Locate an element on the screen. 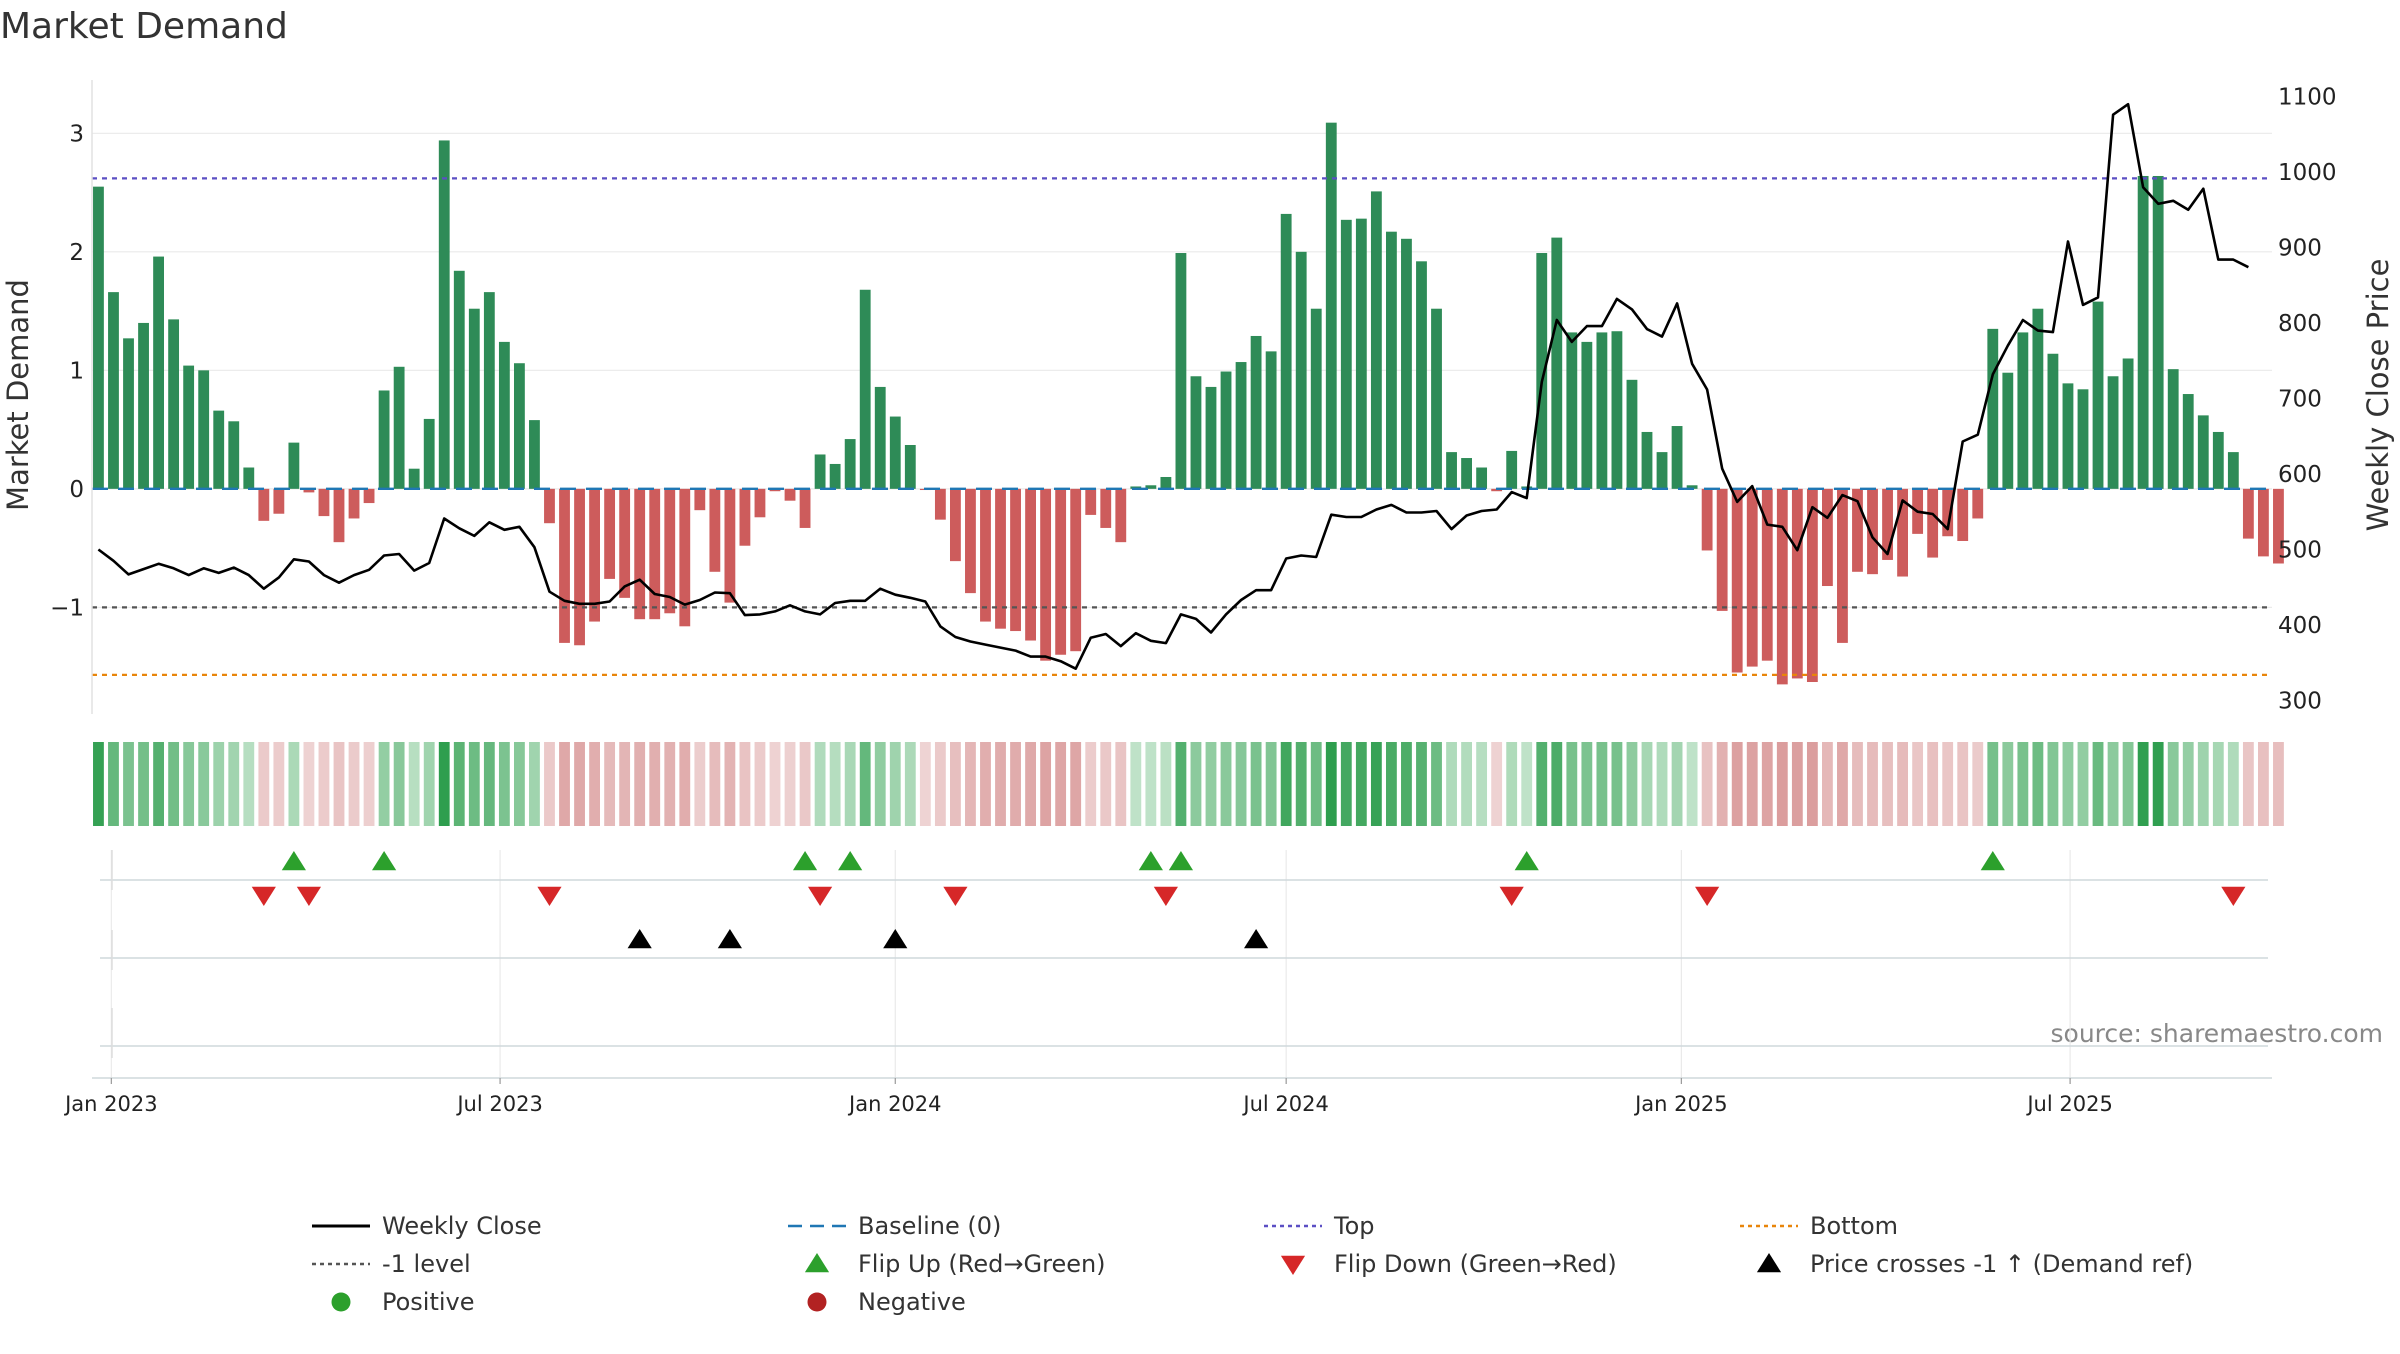 The height and width of the screenshot is (1354, 2400). legend-label: Flip Up (Red→Green) is located at coordinates (982, 1264).